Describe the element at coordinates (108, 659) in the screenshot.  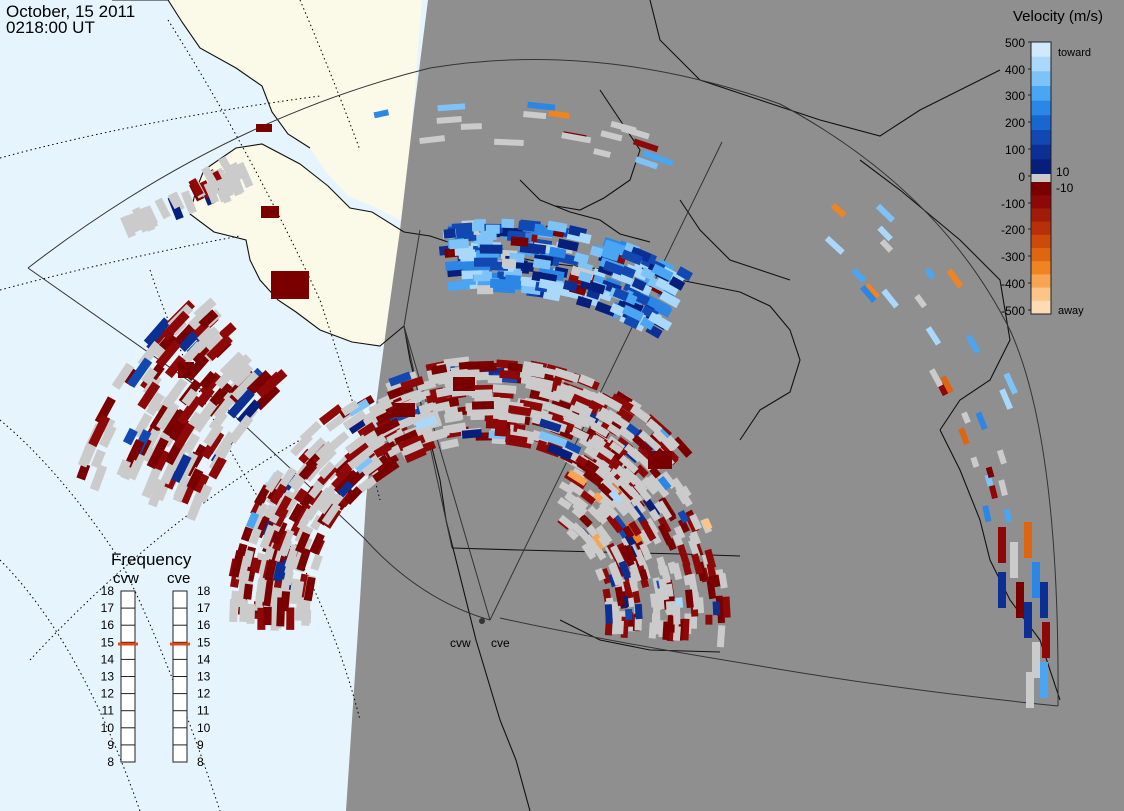
I see `frequency-tick-label-left: 14` at that location.